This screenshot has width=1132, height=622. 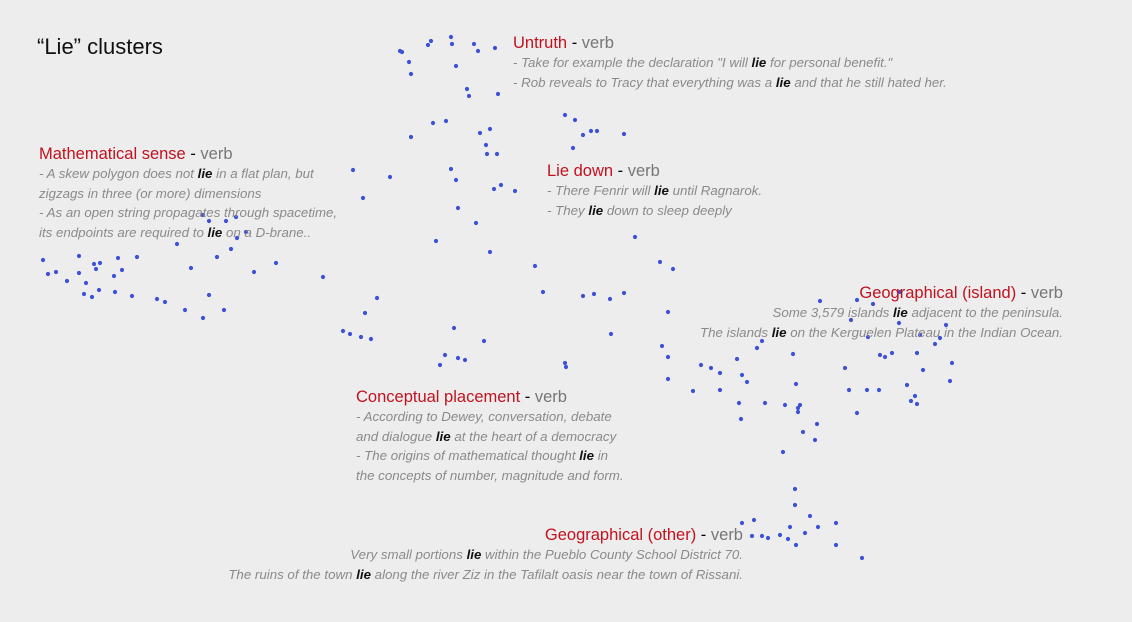 What do you see at coordinates (100, 46) in the screenshot?
I see `page-title: “Lie” clusters` at bounding box center [100, 46].